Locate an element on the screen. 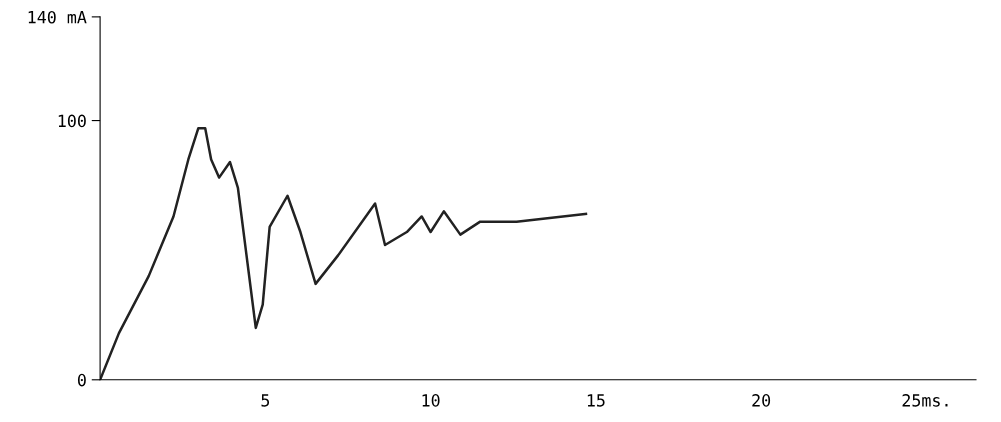 The width and height of the screenshot is (1001, 422). x-tick-label: 20 is located at coordinates (761, 400).